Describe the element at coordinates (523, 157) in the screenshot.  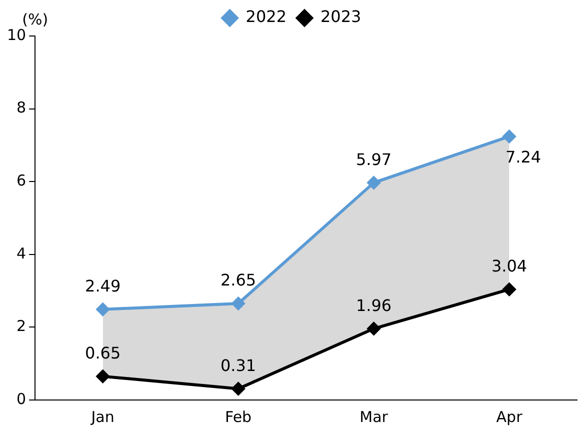
I see `data-label: 7.24` at that location.